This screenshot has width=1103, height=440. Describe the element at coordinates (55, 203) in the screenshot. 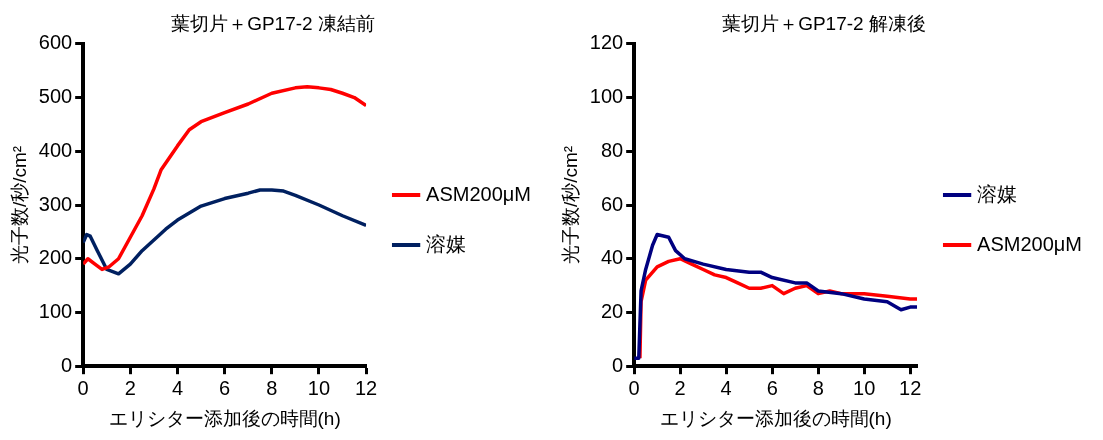

I see `y-tick-label: 300` at that location.